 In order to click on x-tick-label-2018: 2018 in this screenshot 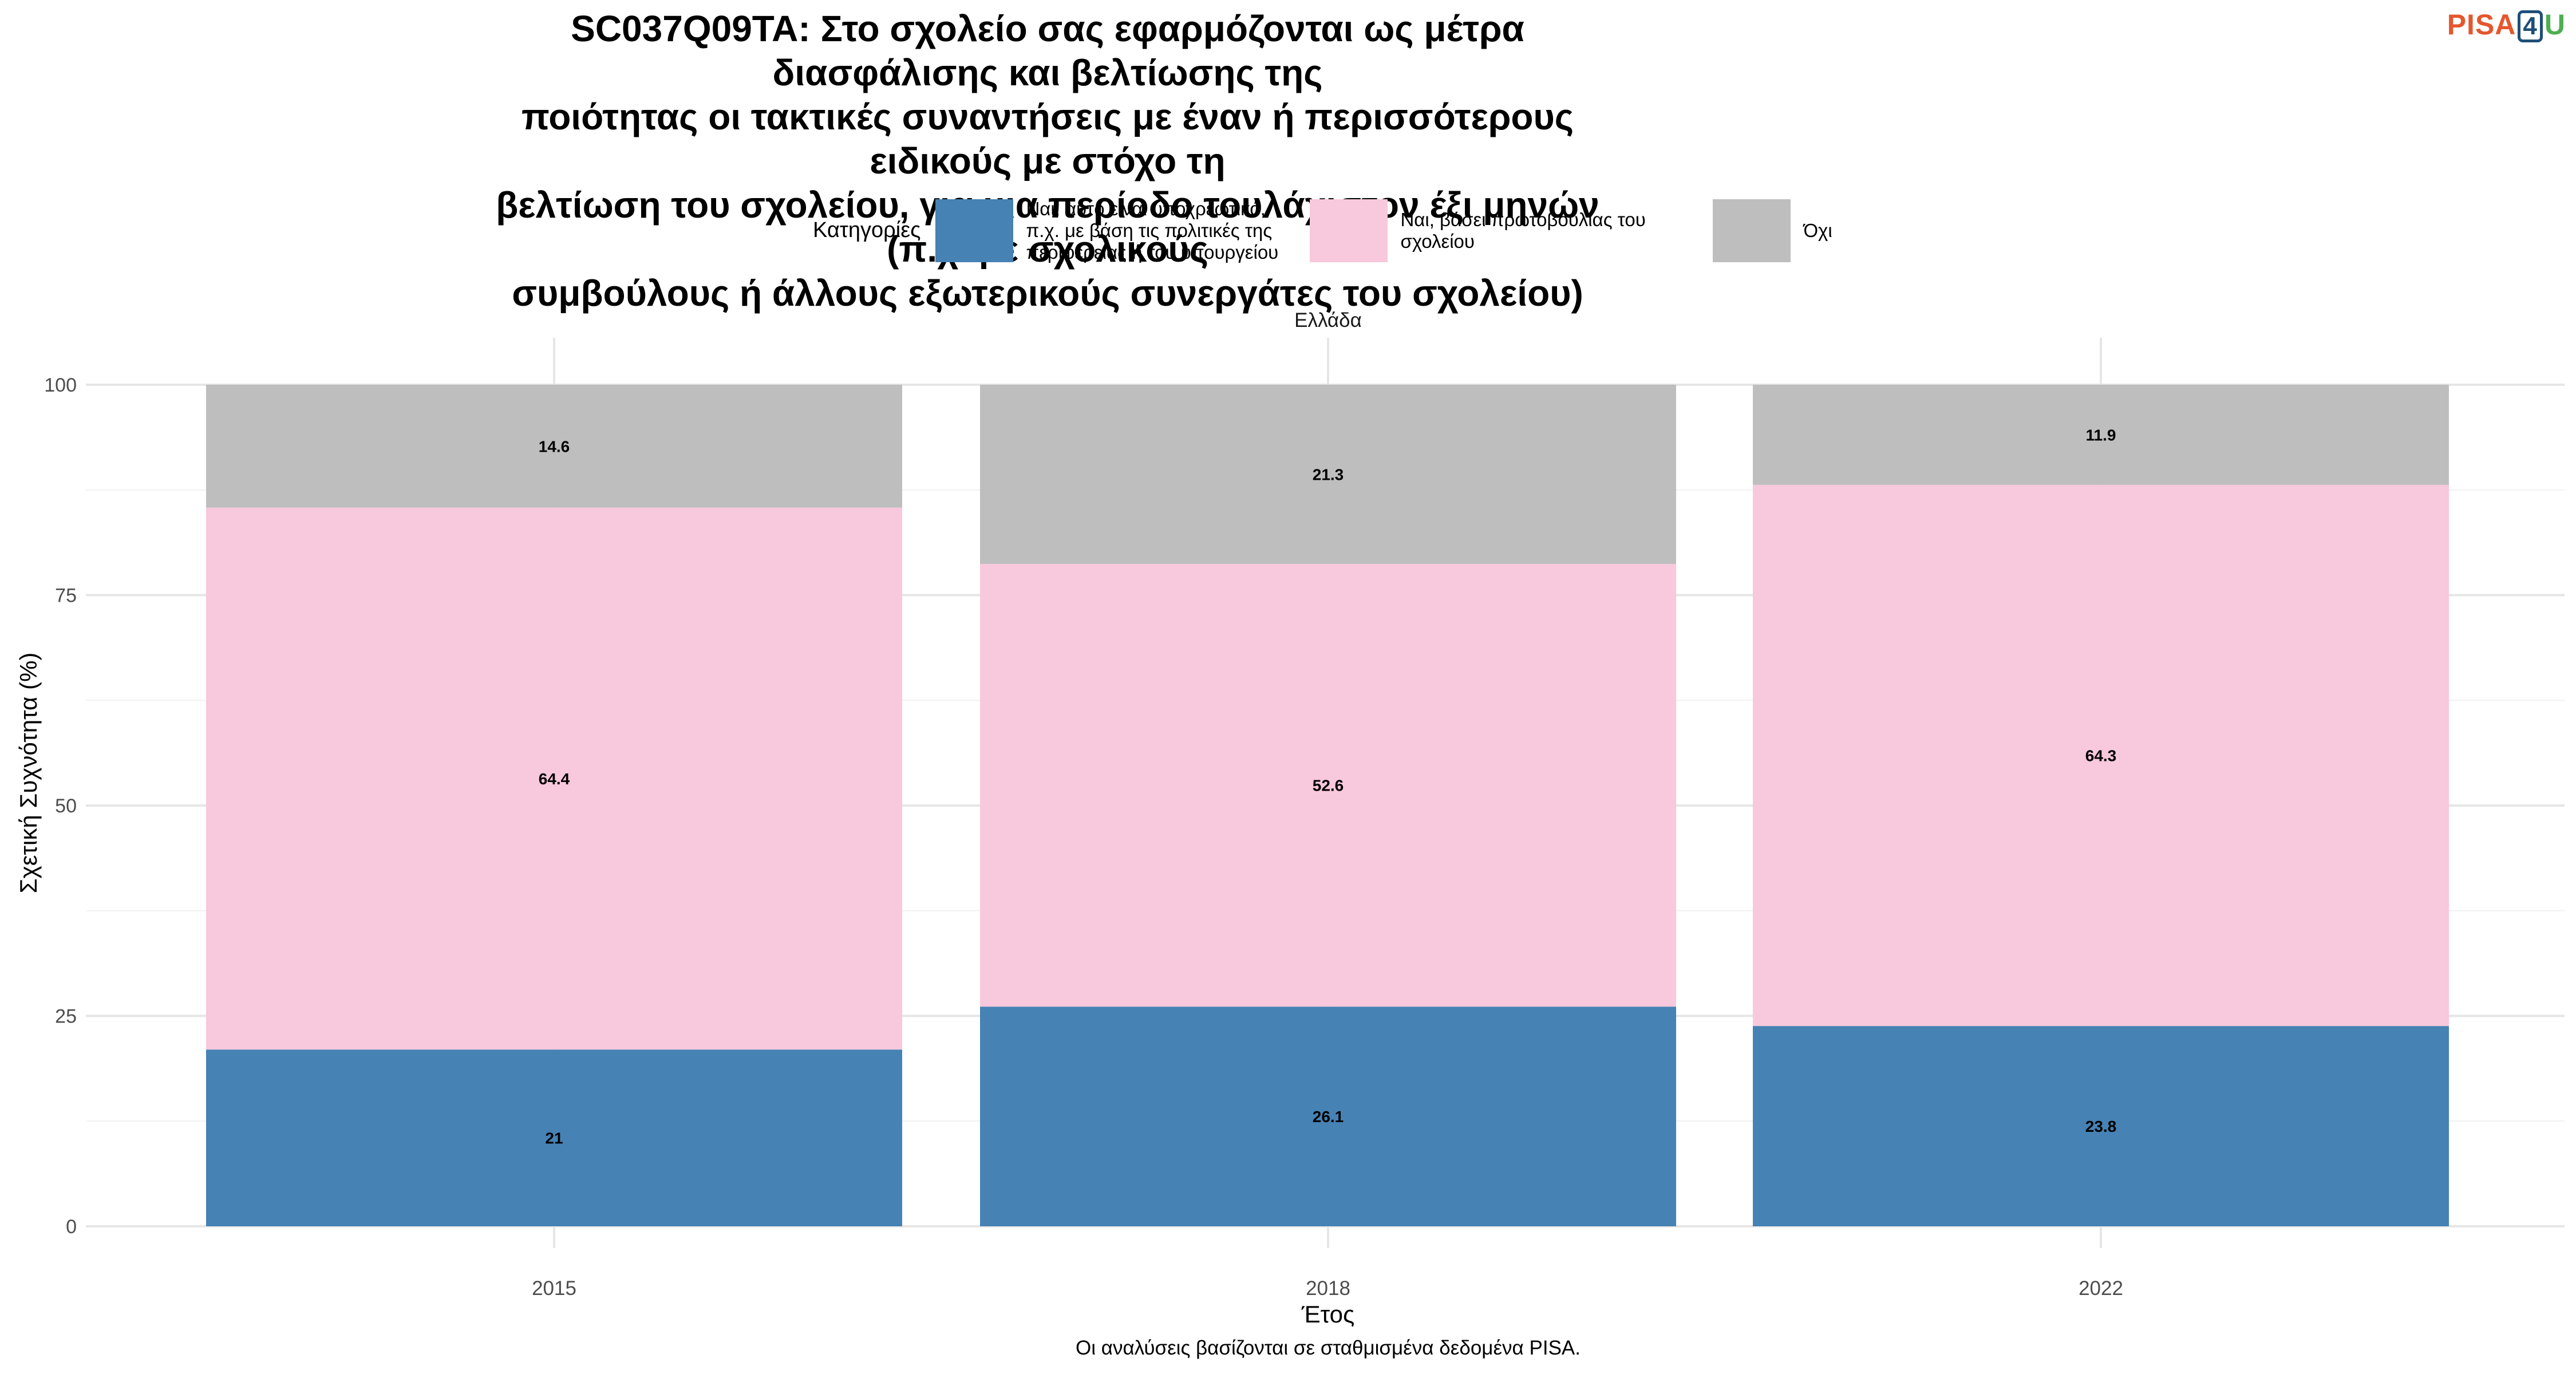, I will do `click(1328, 1288)`.